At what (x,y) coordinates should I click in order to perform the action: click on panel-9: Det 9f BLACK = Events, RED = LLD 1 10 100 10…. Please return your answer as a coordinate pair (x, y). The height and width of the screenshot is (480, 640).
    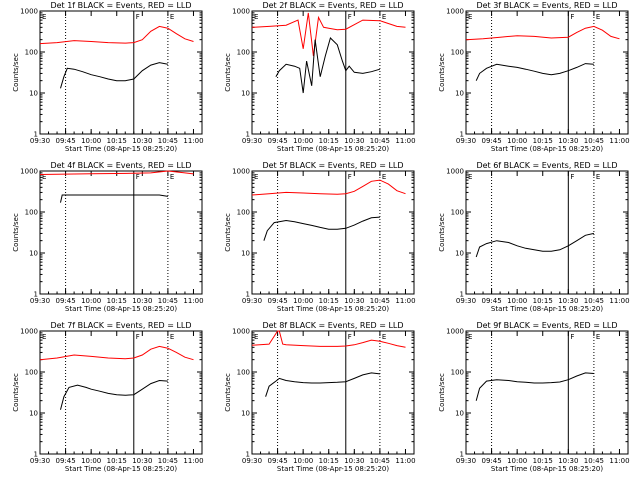
    Looking at the image, I should click on (534, 397).